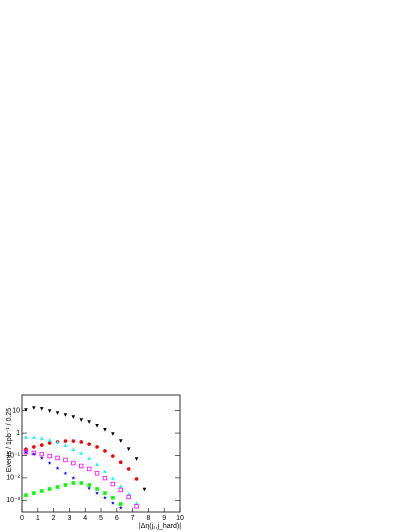 This screenshot has width=411, height=532. What do you see at coordinates (101, 453) in the screenshot?
I see `plot-frame` at bounding box center [101, 453].